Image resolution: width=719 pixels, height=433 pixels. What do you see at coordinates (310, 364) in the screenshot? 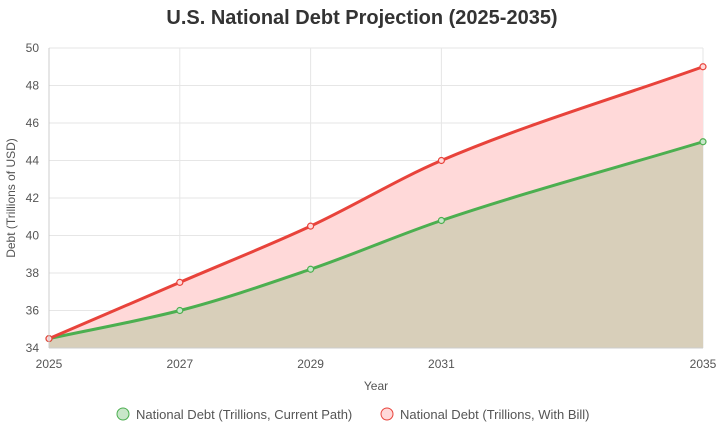
I see `x-tick-label: 2029` at bounding box center [310, 364].